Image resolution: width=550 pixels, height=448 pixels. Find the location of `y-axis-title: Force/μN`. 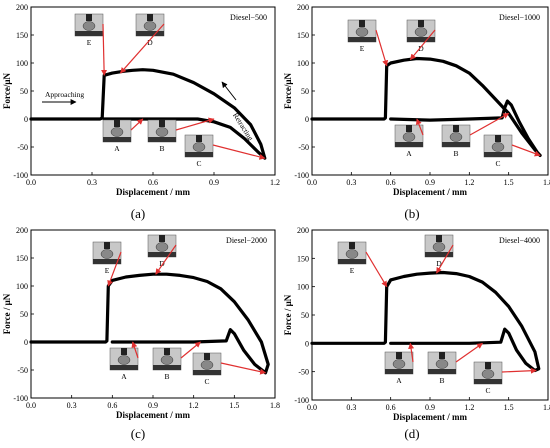

y-axis-title: Force/μN is located at coordinates (7, 91).